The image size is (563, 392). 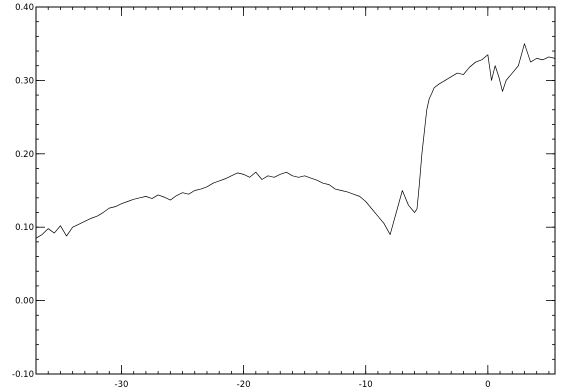 What do you see at coordinates (487, 385) in the screenshot?
I see `x-tick-label: 0` at bounding box center [487, 385].